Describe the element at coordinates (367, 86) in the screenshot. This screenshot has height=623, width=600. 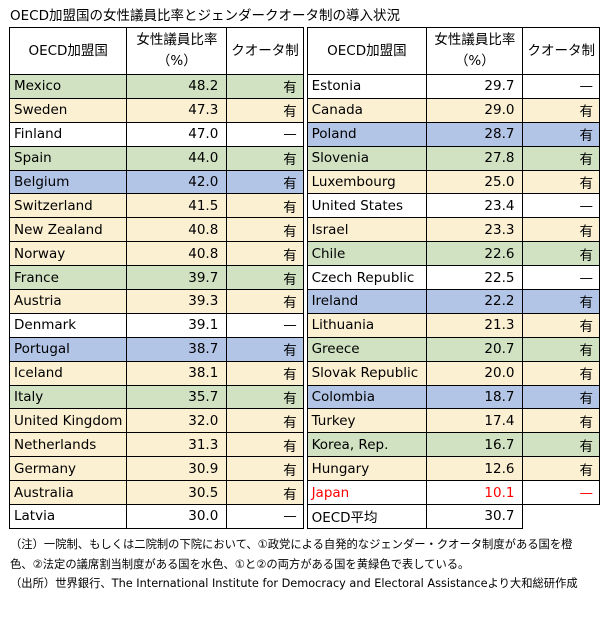
I see `country-cell: Estonia` at that location.